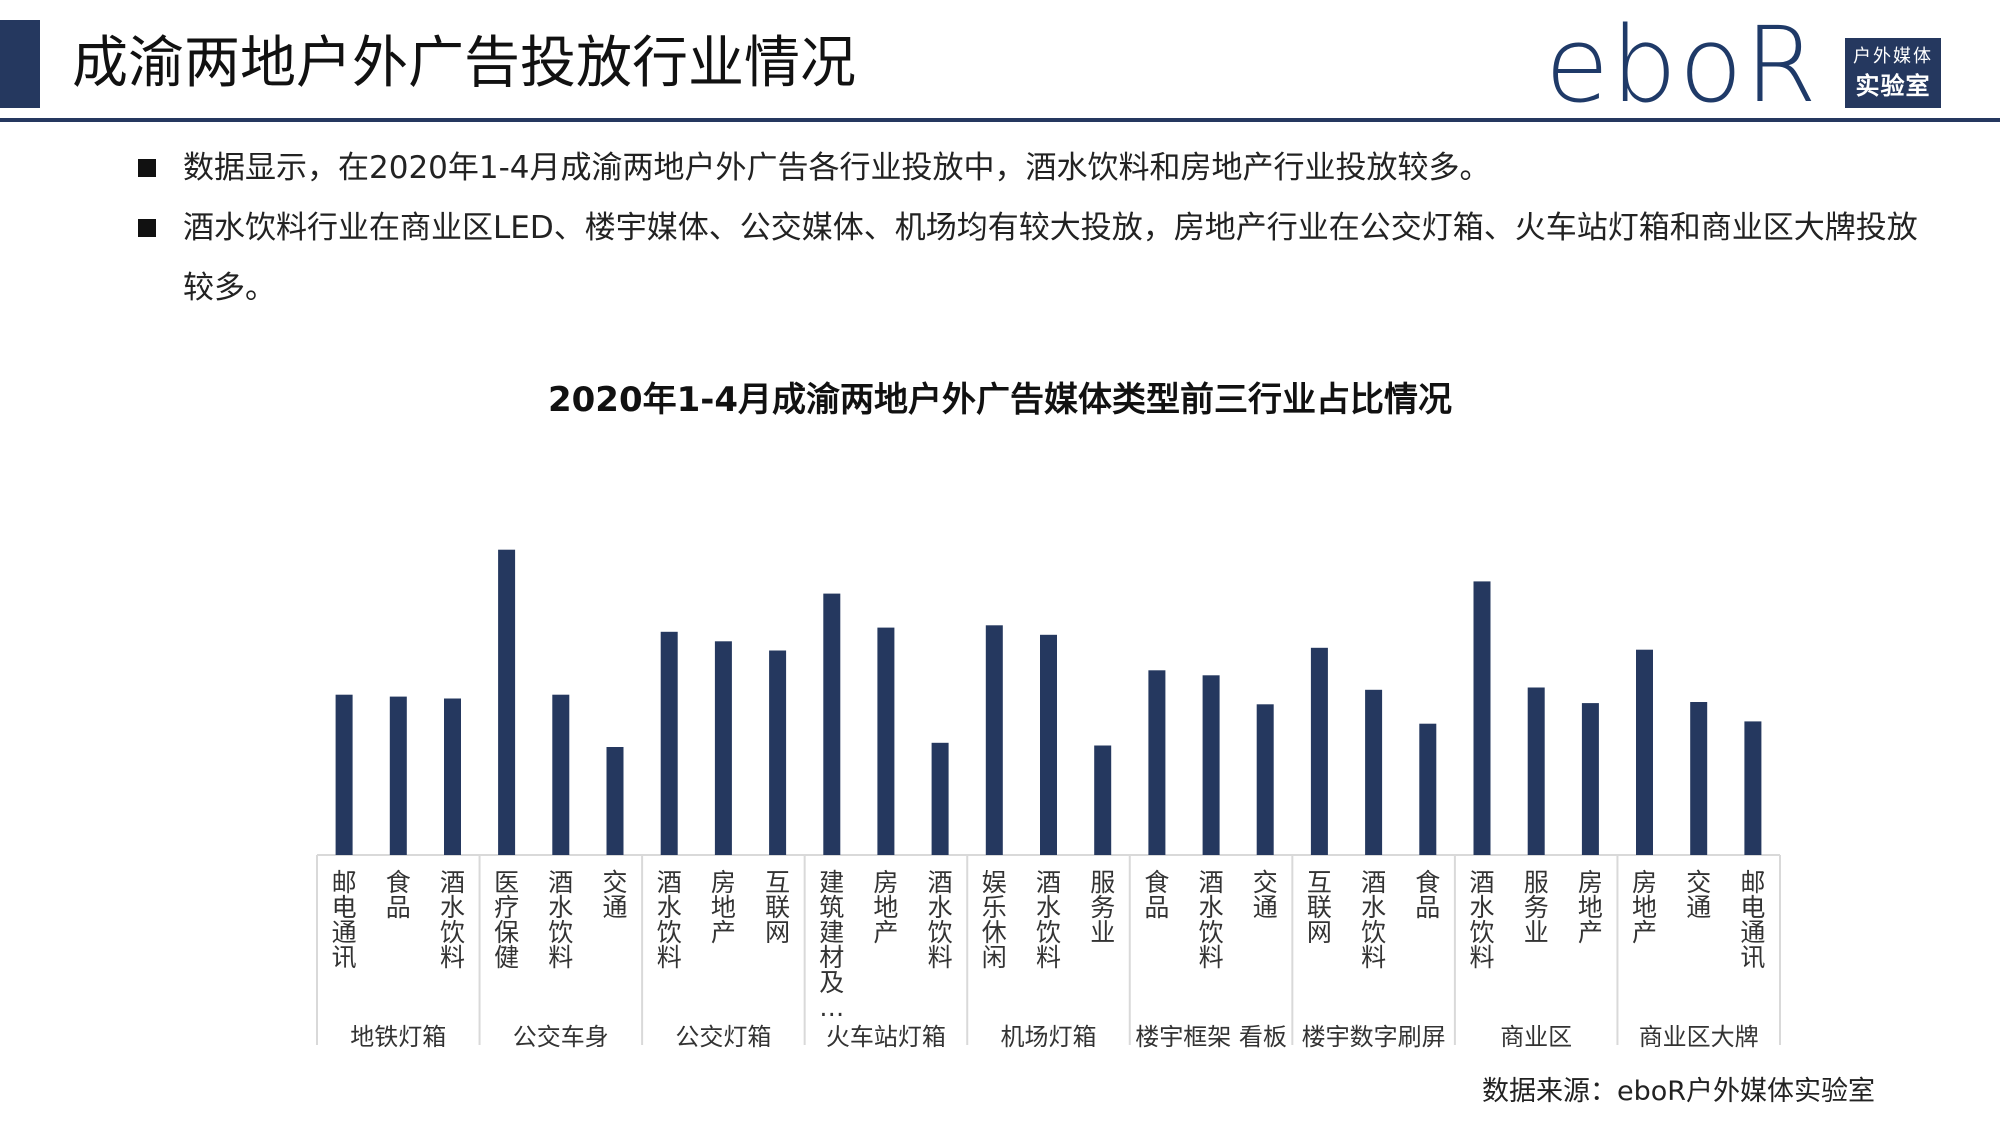  What do you see at coordinates (1678, 1091) in the screenshot?
I see `data-source: 数据来源：eboR户外媒体实验室` at bounding box center [1678, 1091].